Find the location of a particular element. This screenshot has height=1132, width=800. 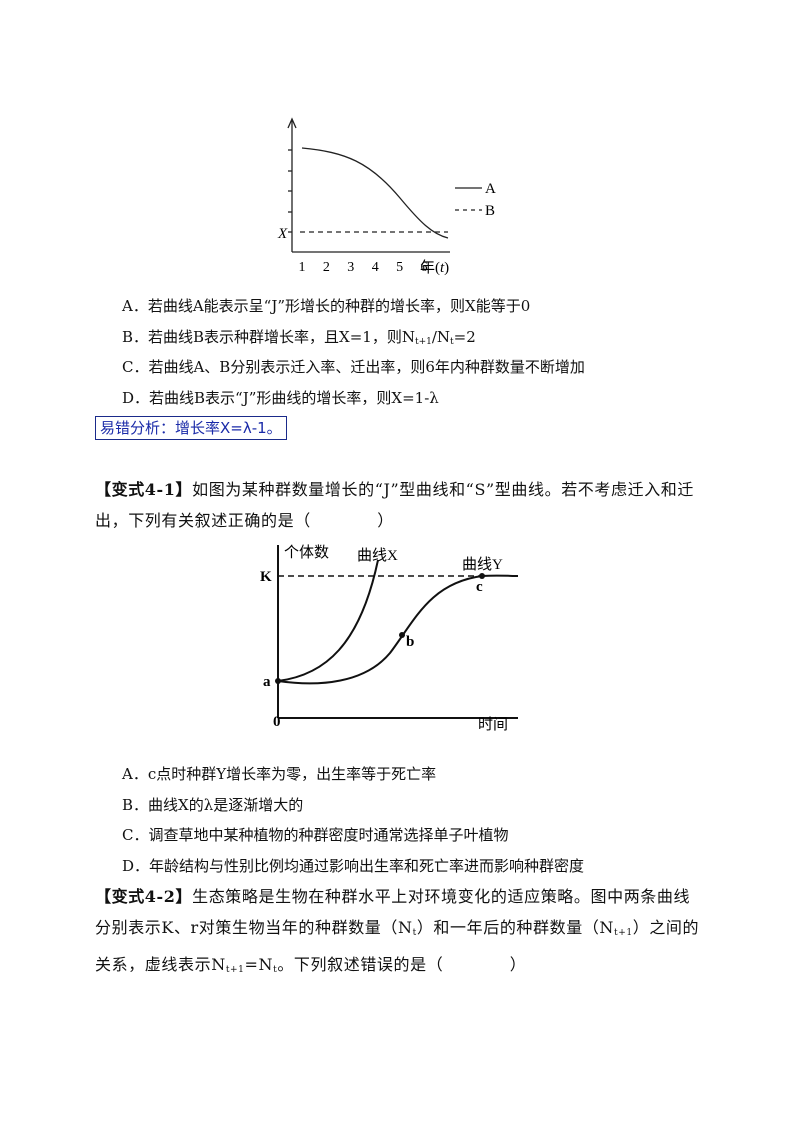

x-tick-label: 1 is located at coordinates (302, 267).